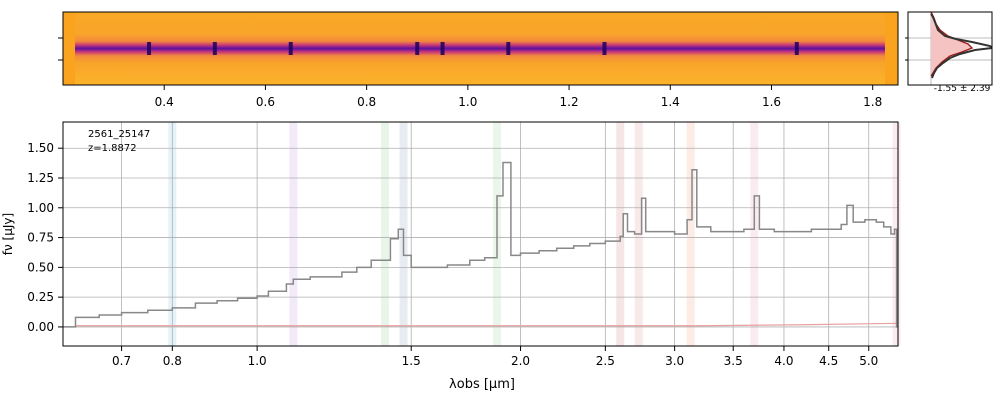 This screenshot has width=1000, height=400. What do you see at coordinates (40, 327) in the screenshot?
I see `y-tick-label: 0.00` at bounding box center [40, 327].